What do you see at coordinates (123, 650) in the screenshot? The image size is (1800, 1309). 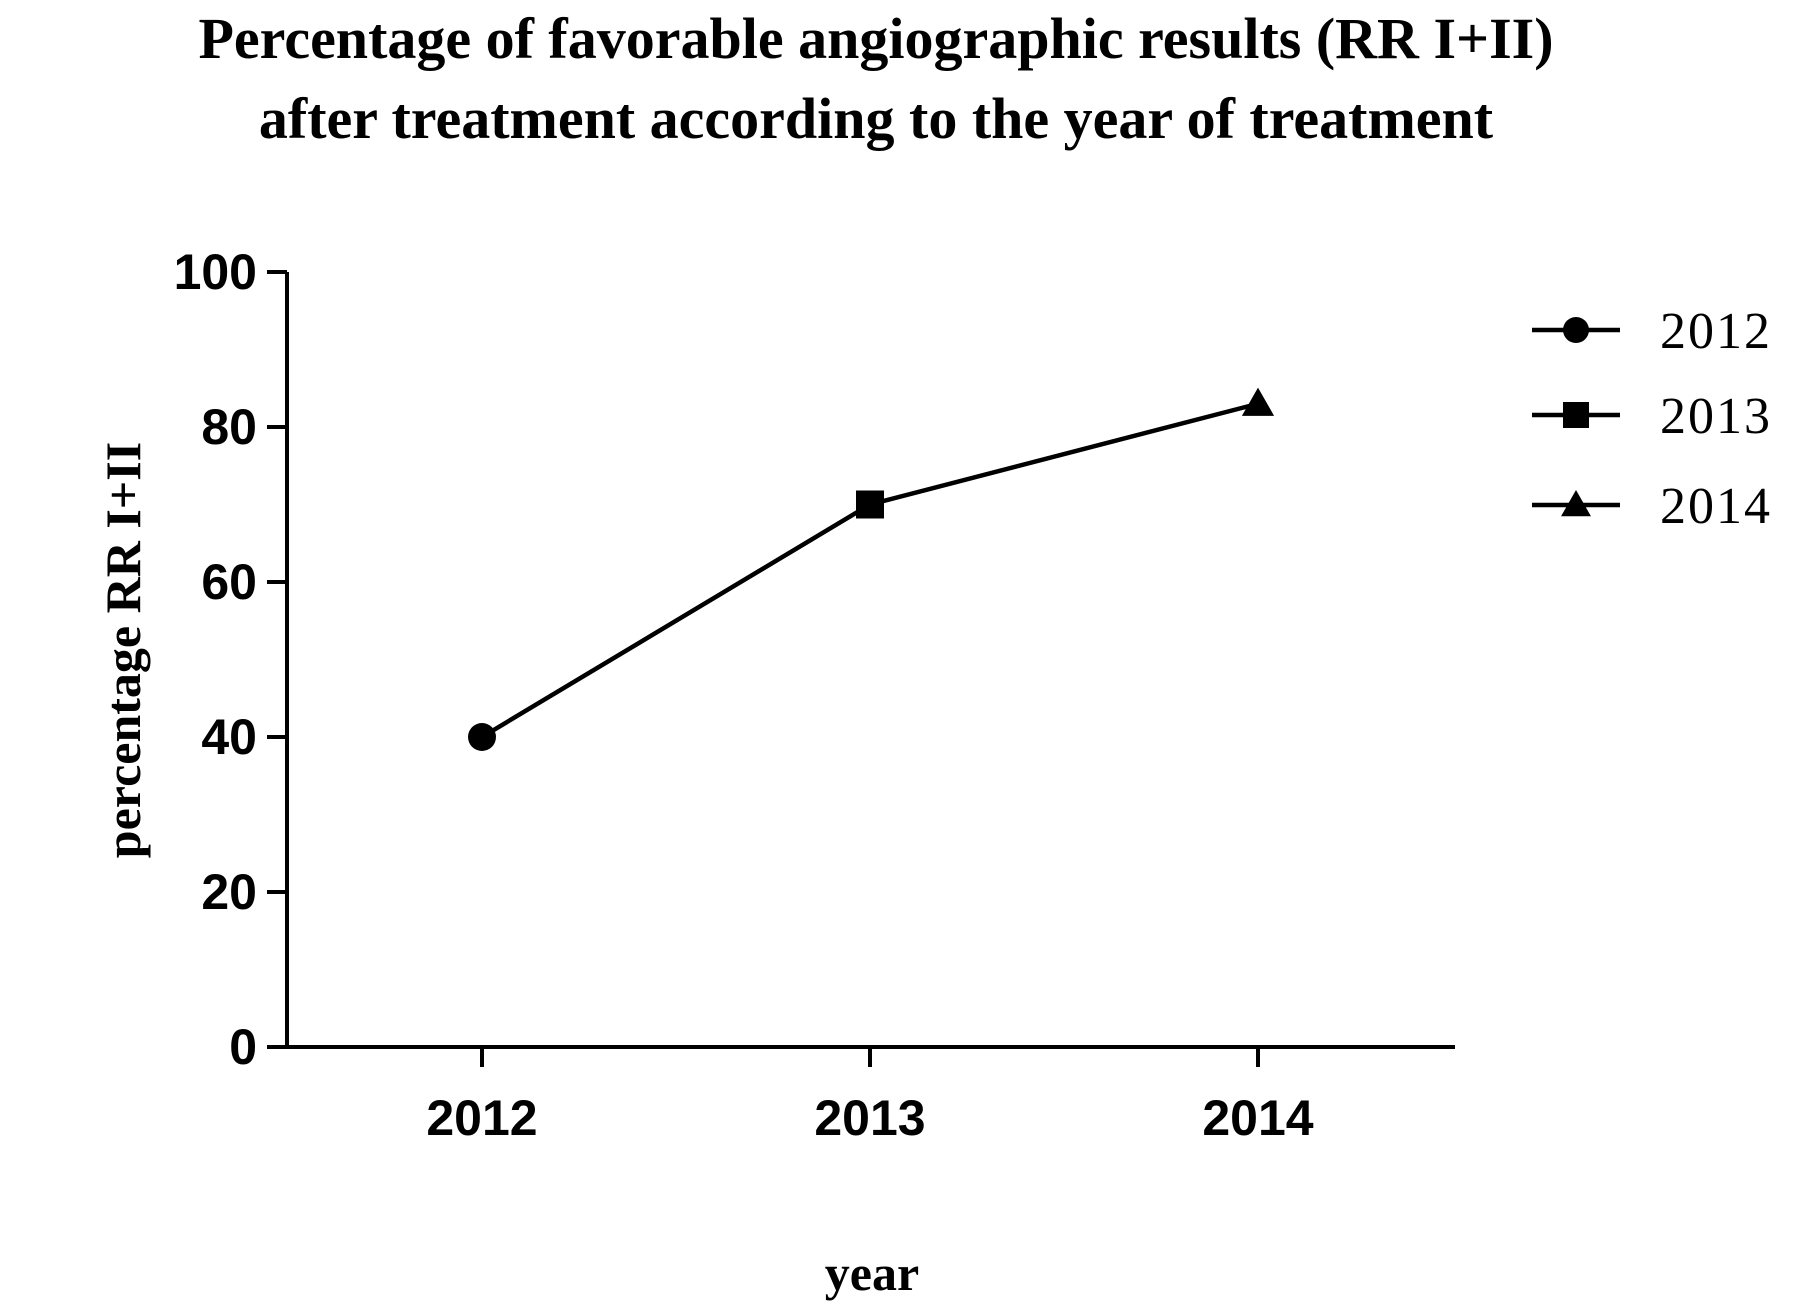 I see `y-axis-title: percentage RR I+II` at bounding box center [123, 650].